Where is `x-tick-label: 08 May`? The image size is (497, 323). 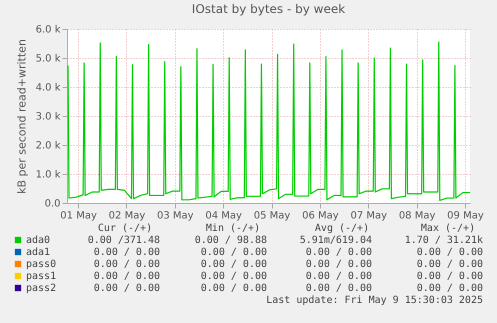 x-tick-label: 08 May is located at coordinates (417, 216).